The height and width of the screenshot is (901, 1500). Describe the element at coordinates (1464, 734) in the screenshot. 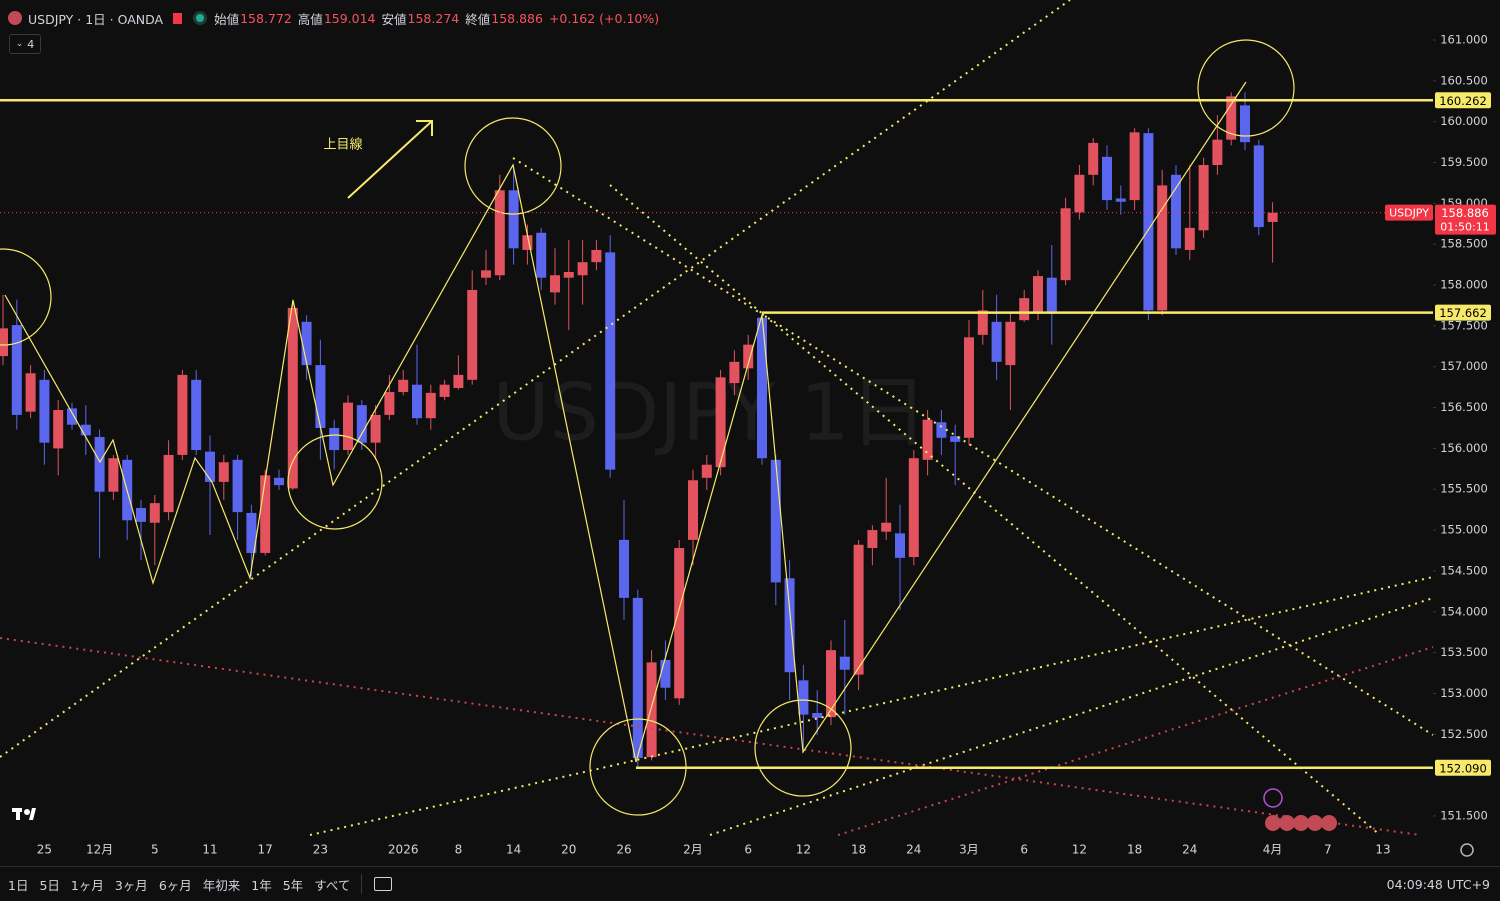

I see `y-tick-label: 152.500` at that location.